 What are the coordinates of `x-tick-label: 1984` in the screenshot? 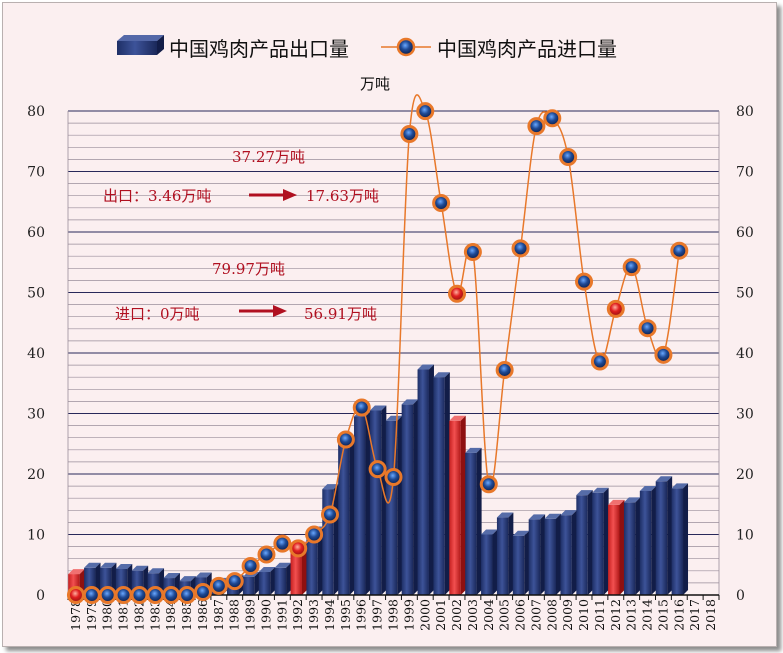 It's located at (170, 615).